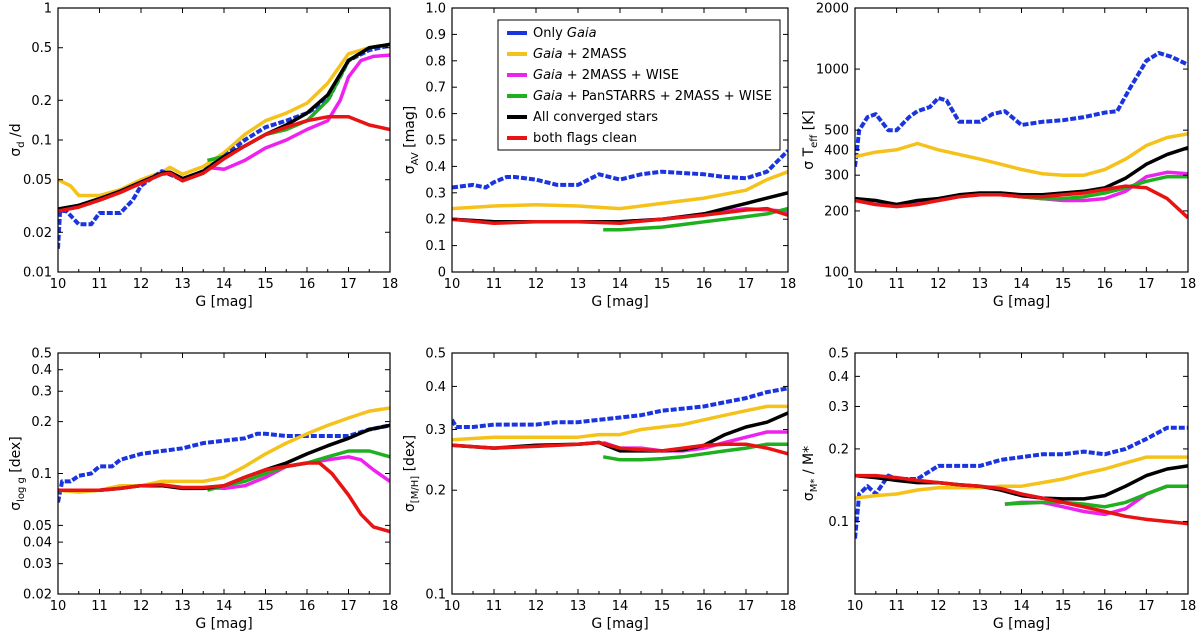 The image size is (1200, 636). Describe the element at coordinates (435, 9) in the screenshot. I see `y-tick-label: 1.0` at that location.